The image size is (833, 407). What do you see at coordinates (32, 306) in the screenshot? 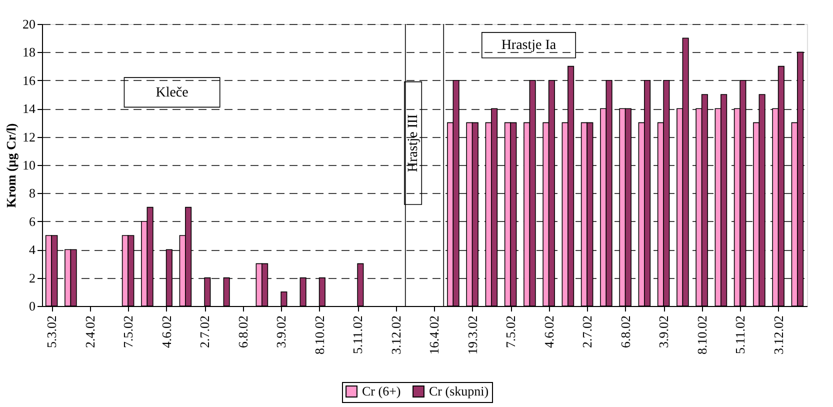
I see `y-tick-label: 0` at bounding box center [32, 306].